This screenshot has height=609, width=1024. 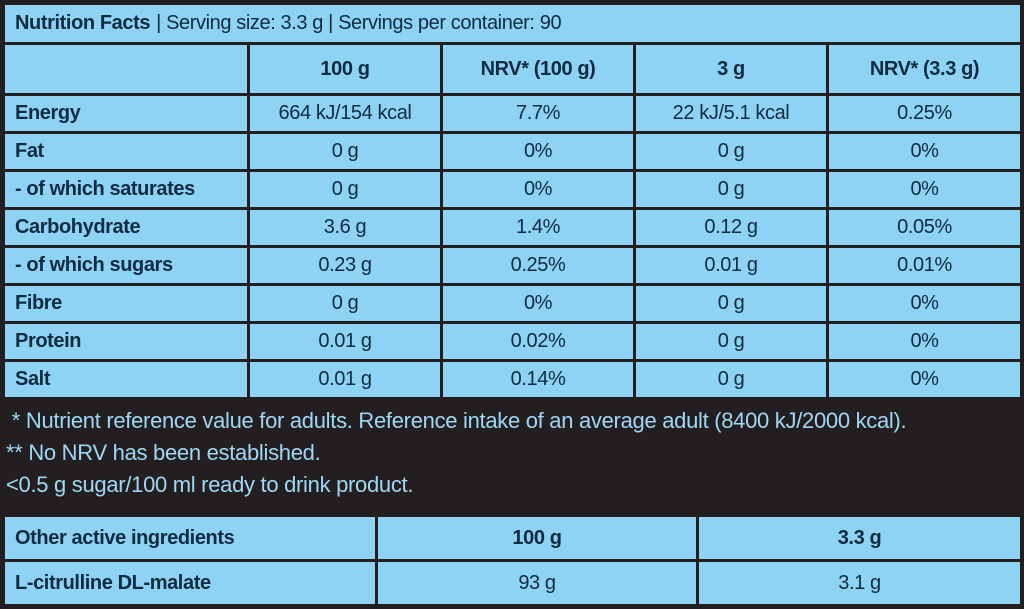 What do you see at coordinates (126, 265) in the screenshot?
I see `row-label: - of which sugars` at bounding box center [126, 265].